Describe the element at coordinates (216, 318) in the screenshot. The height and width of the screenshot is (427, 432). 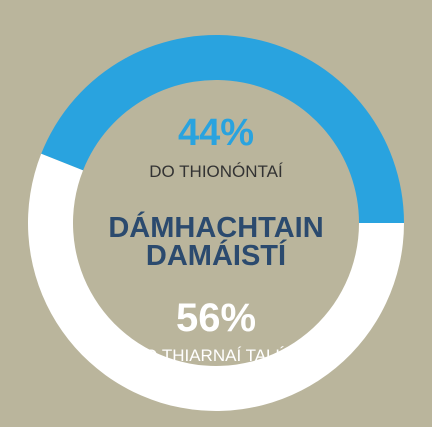
I see `value-label: 56%` at that location.